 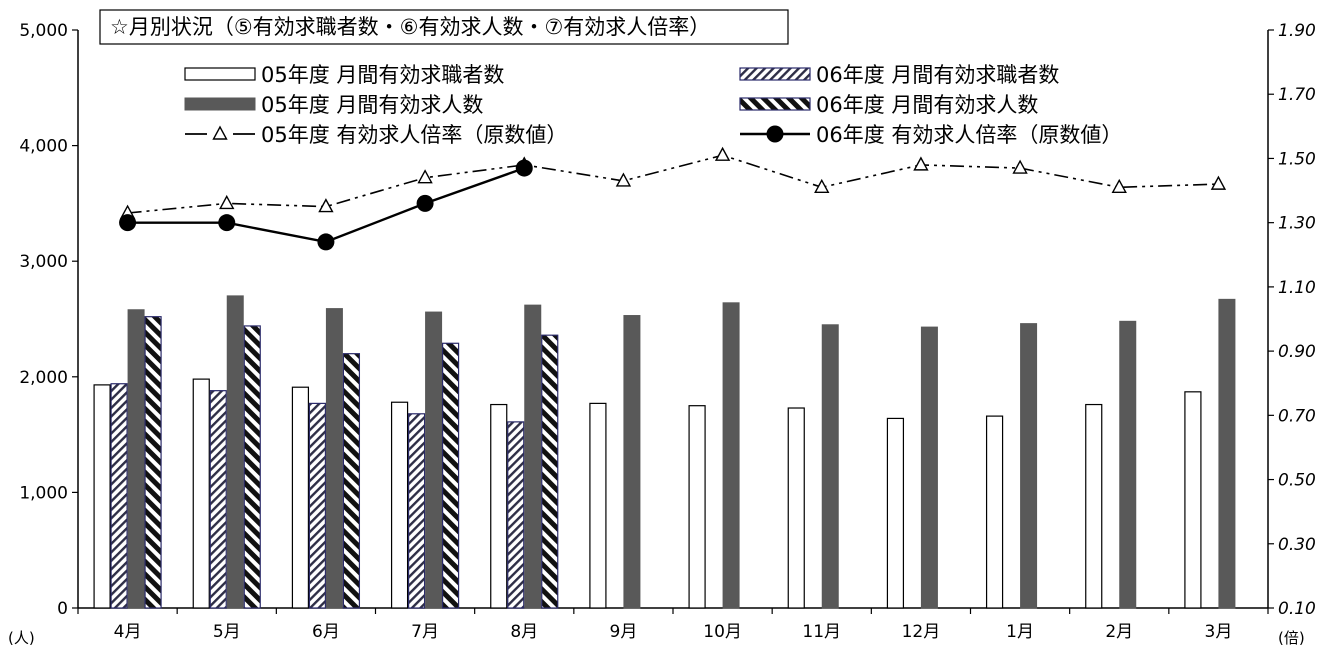 I want to click on y2-tick-label: 1.90, so click(x=1297, y=31).